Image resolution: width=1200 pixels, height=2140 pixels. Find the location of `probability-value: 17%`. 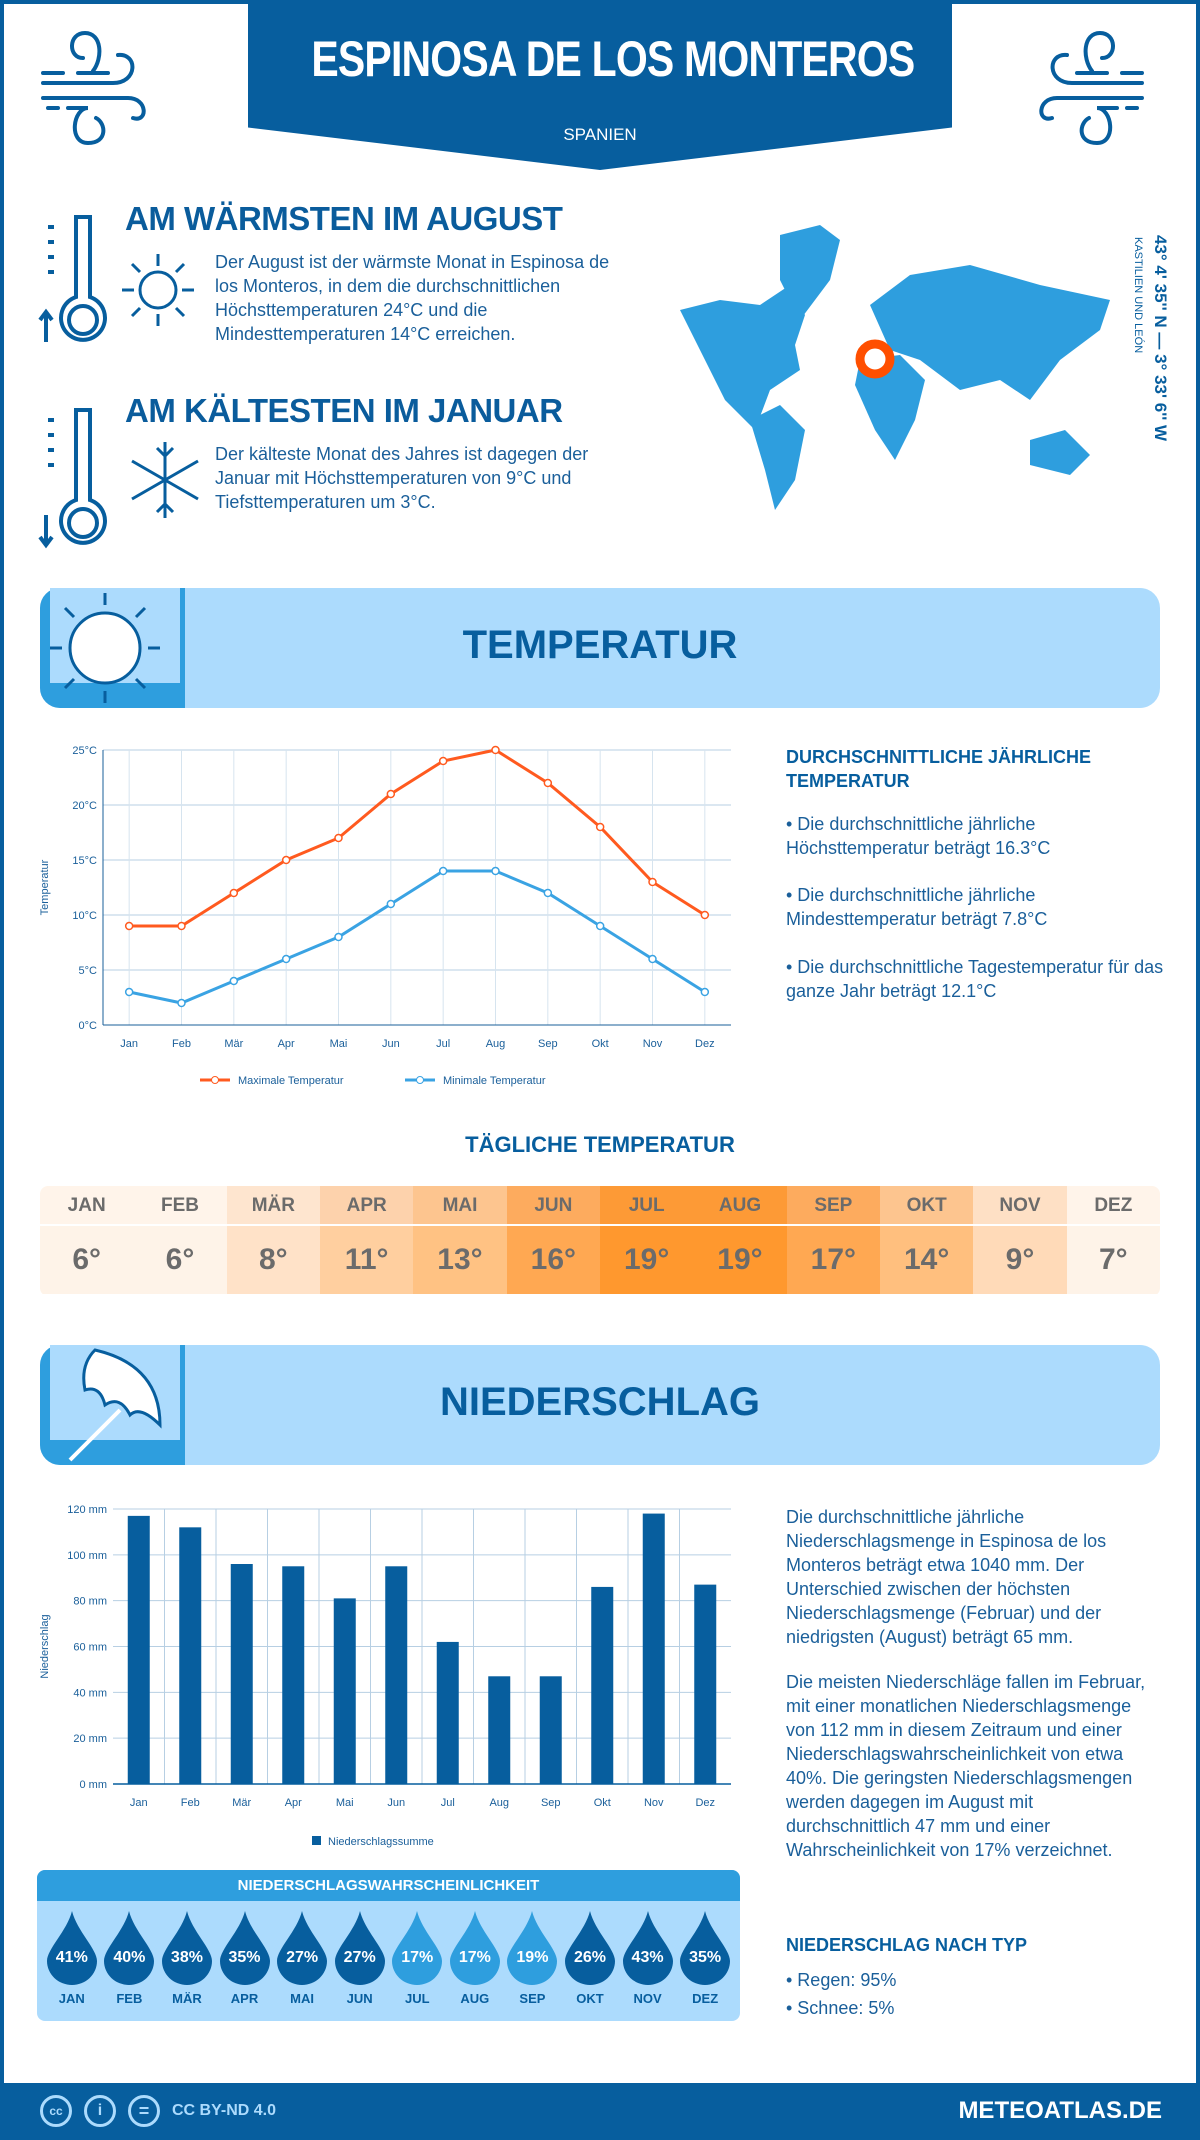

probability-value: 17% is located at coordinates (417, 1957).